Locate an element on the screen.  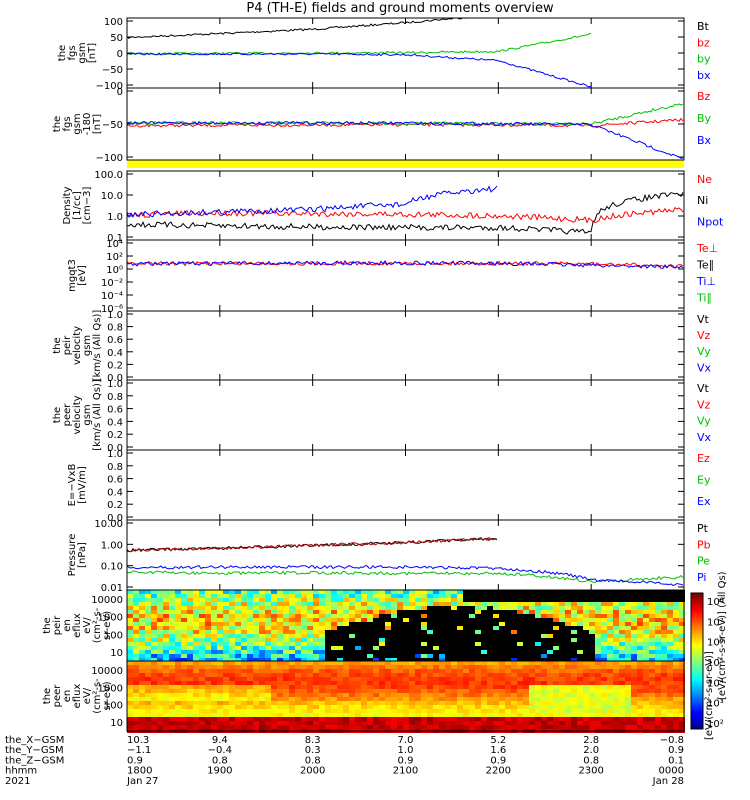
ytick-label-ispec: 10000 is located at coordinates (107, 600).